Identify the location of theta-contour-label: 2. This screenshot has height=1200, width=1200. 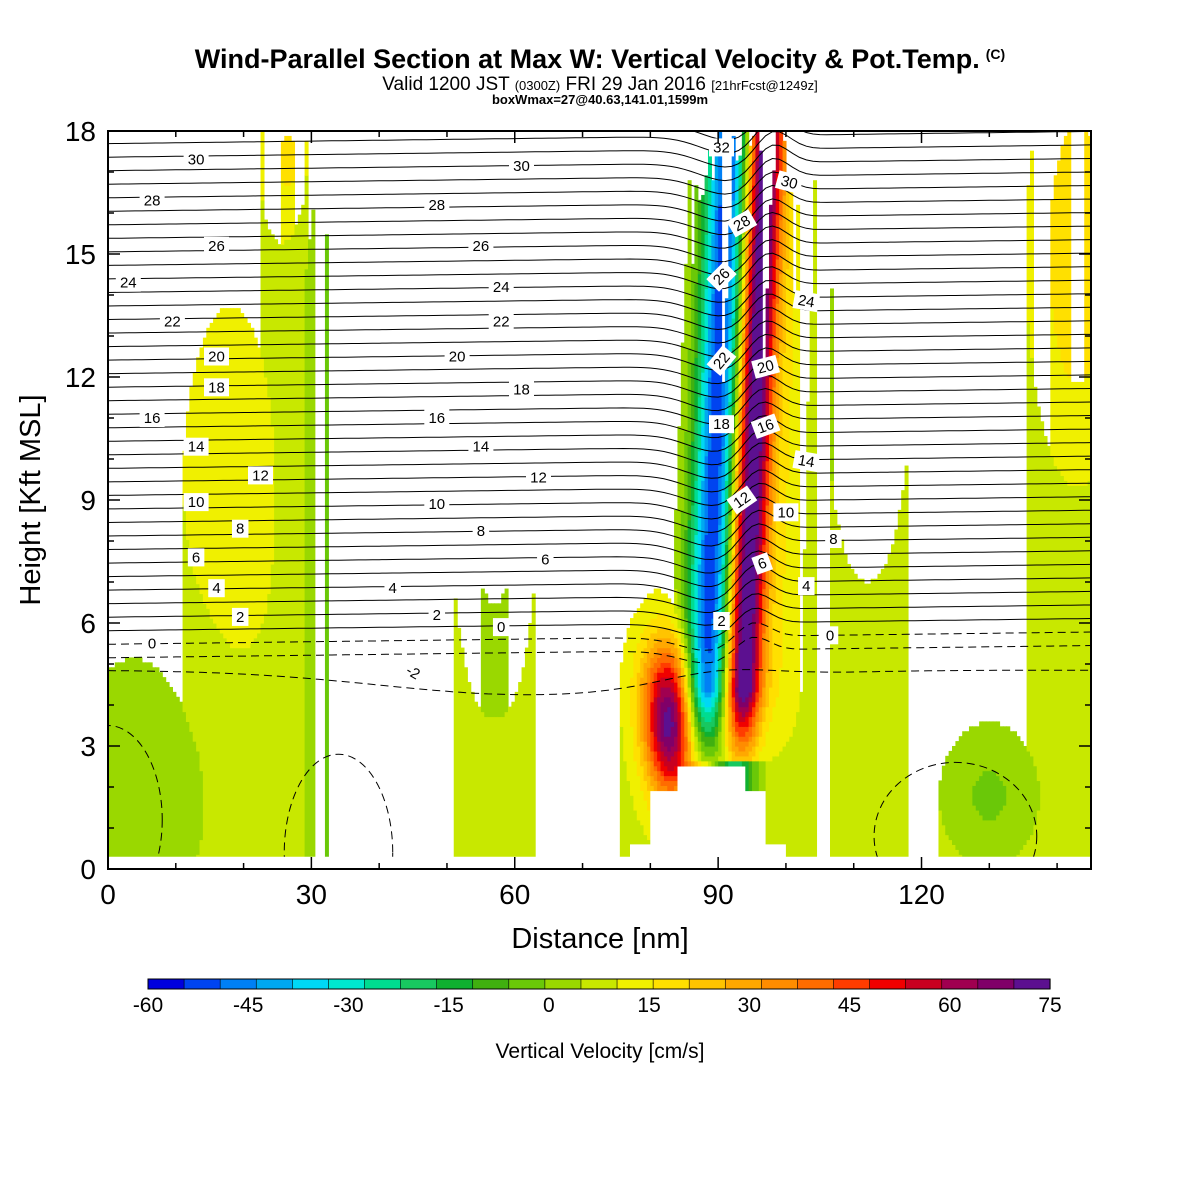
(721, 621).